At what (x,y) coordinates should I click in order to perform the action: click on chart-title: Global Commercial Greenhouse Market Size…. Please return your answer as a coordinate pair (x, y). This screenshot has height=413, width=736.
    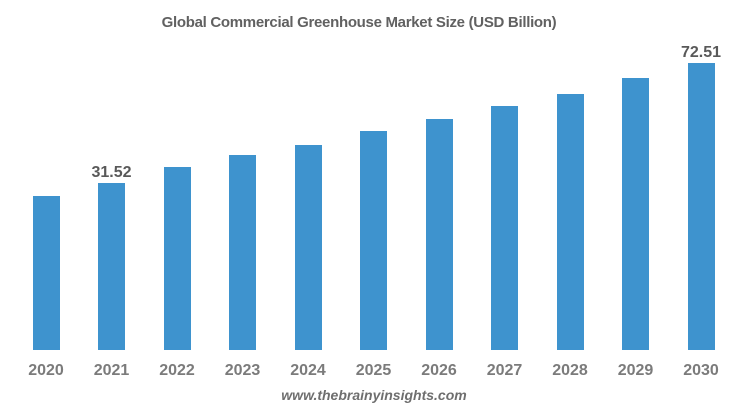
    Looking at the image, I should click on (359, 22).